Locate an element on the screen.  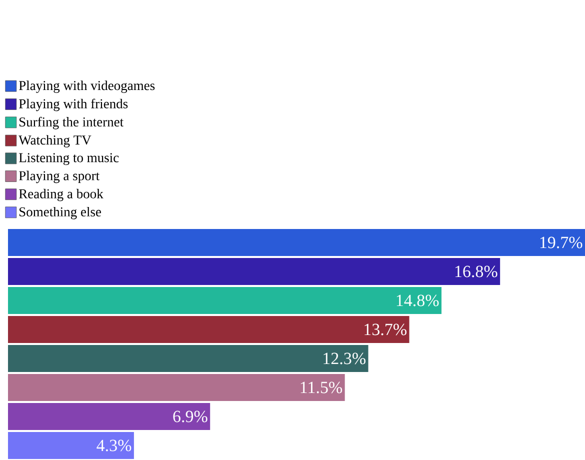
data-label: 19.7% is located at coordinates (561, 242).